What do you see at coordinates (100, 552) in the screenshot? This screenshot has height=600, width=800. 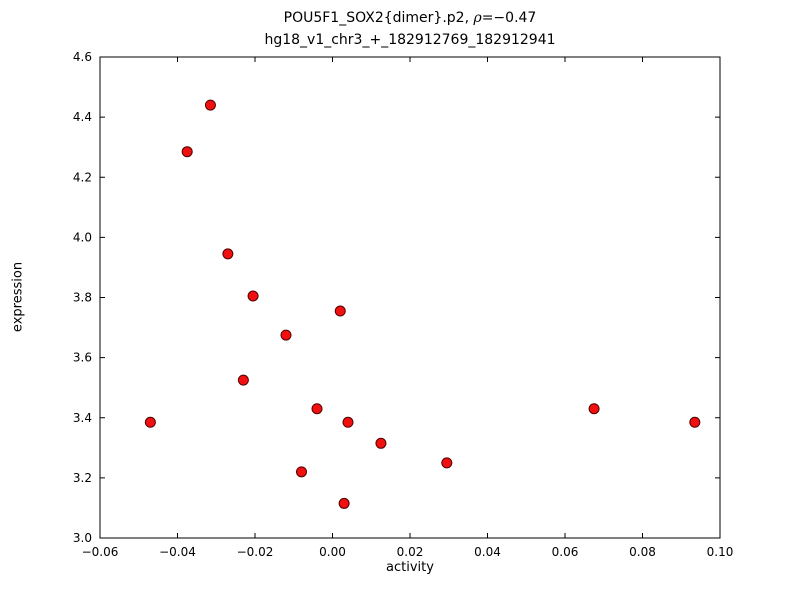 I see `x-tick-label: −0.06` at bounding box center [100, 552].